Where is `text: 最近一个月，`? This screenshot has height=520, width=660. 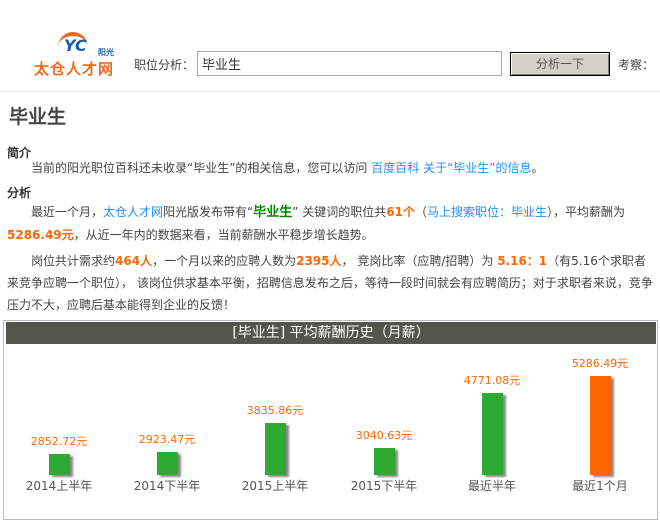
text: 最近一个月， is located at coordinates (67, 212).